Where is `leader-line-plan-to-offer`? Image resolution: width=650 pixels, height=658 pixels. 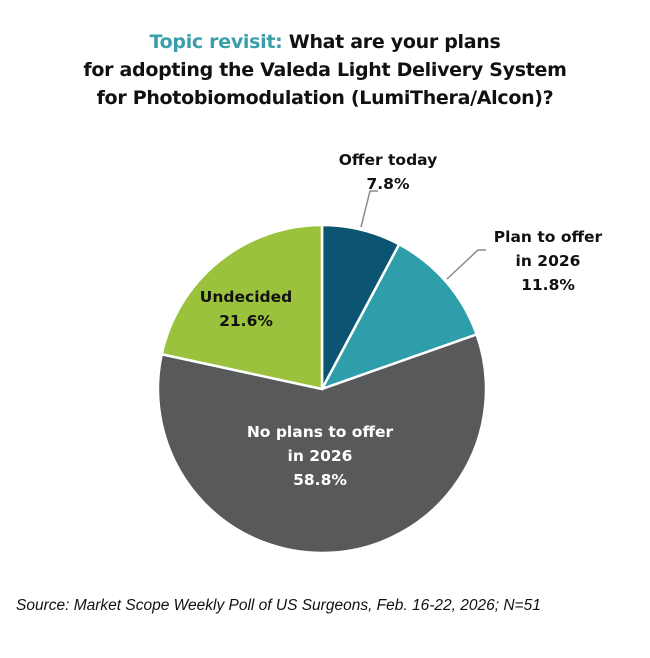
leader-line-plan-to-offer is located at coordinates (466, 264).